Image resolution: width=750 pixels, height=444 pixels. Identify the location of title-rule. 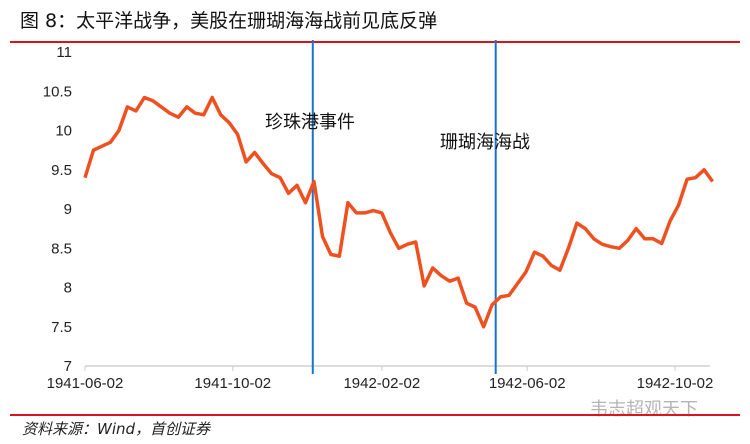
(375, 42).